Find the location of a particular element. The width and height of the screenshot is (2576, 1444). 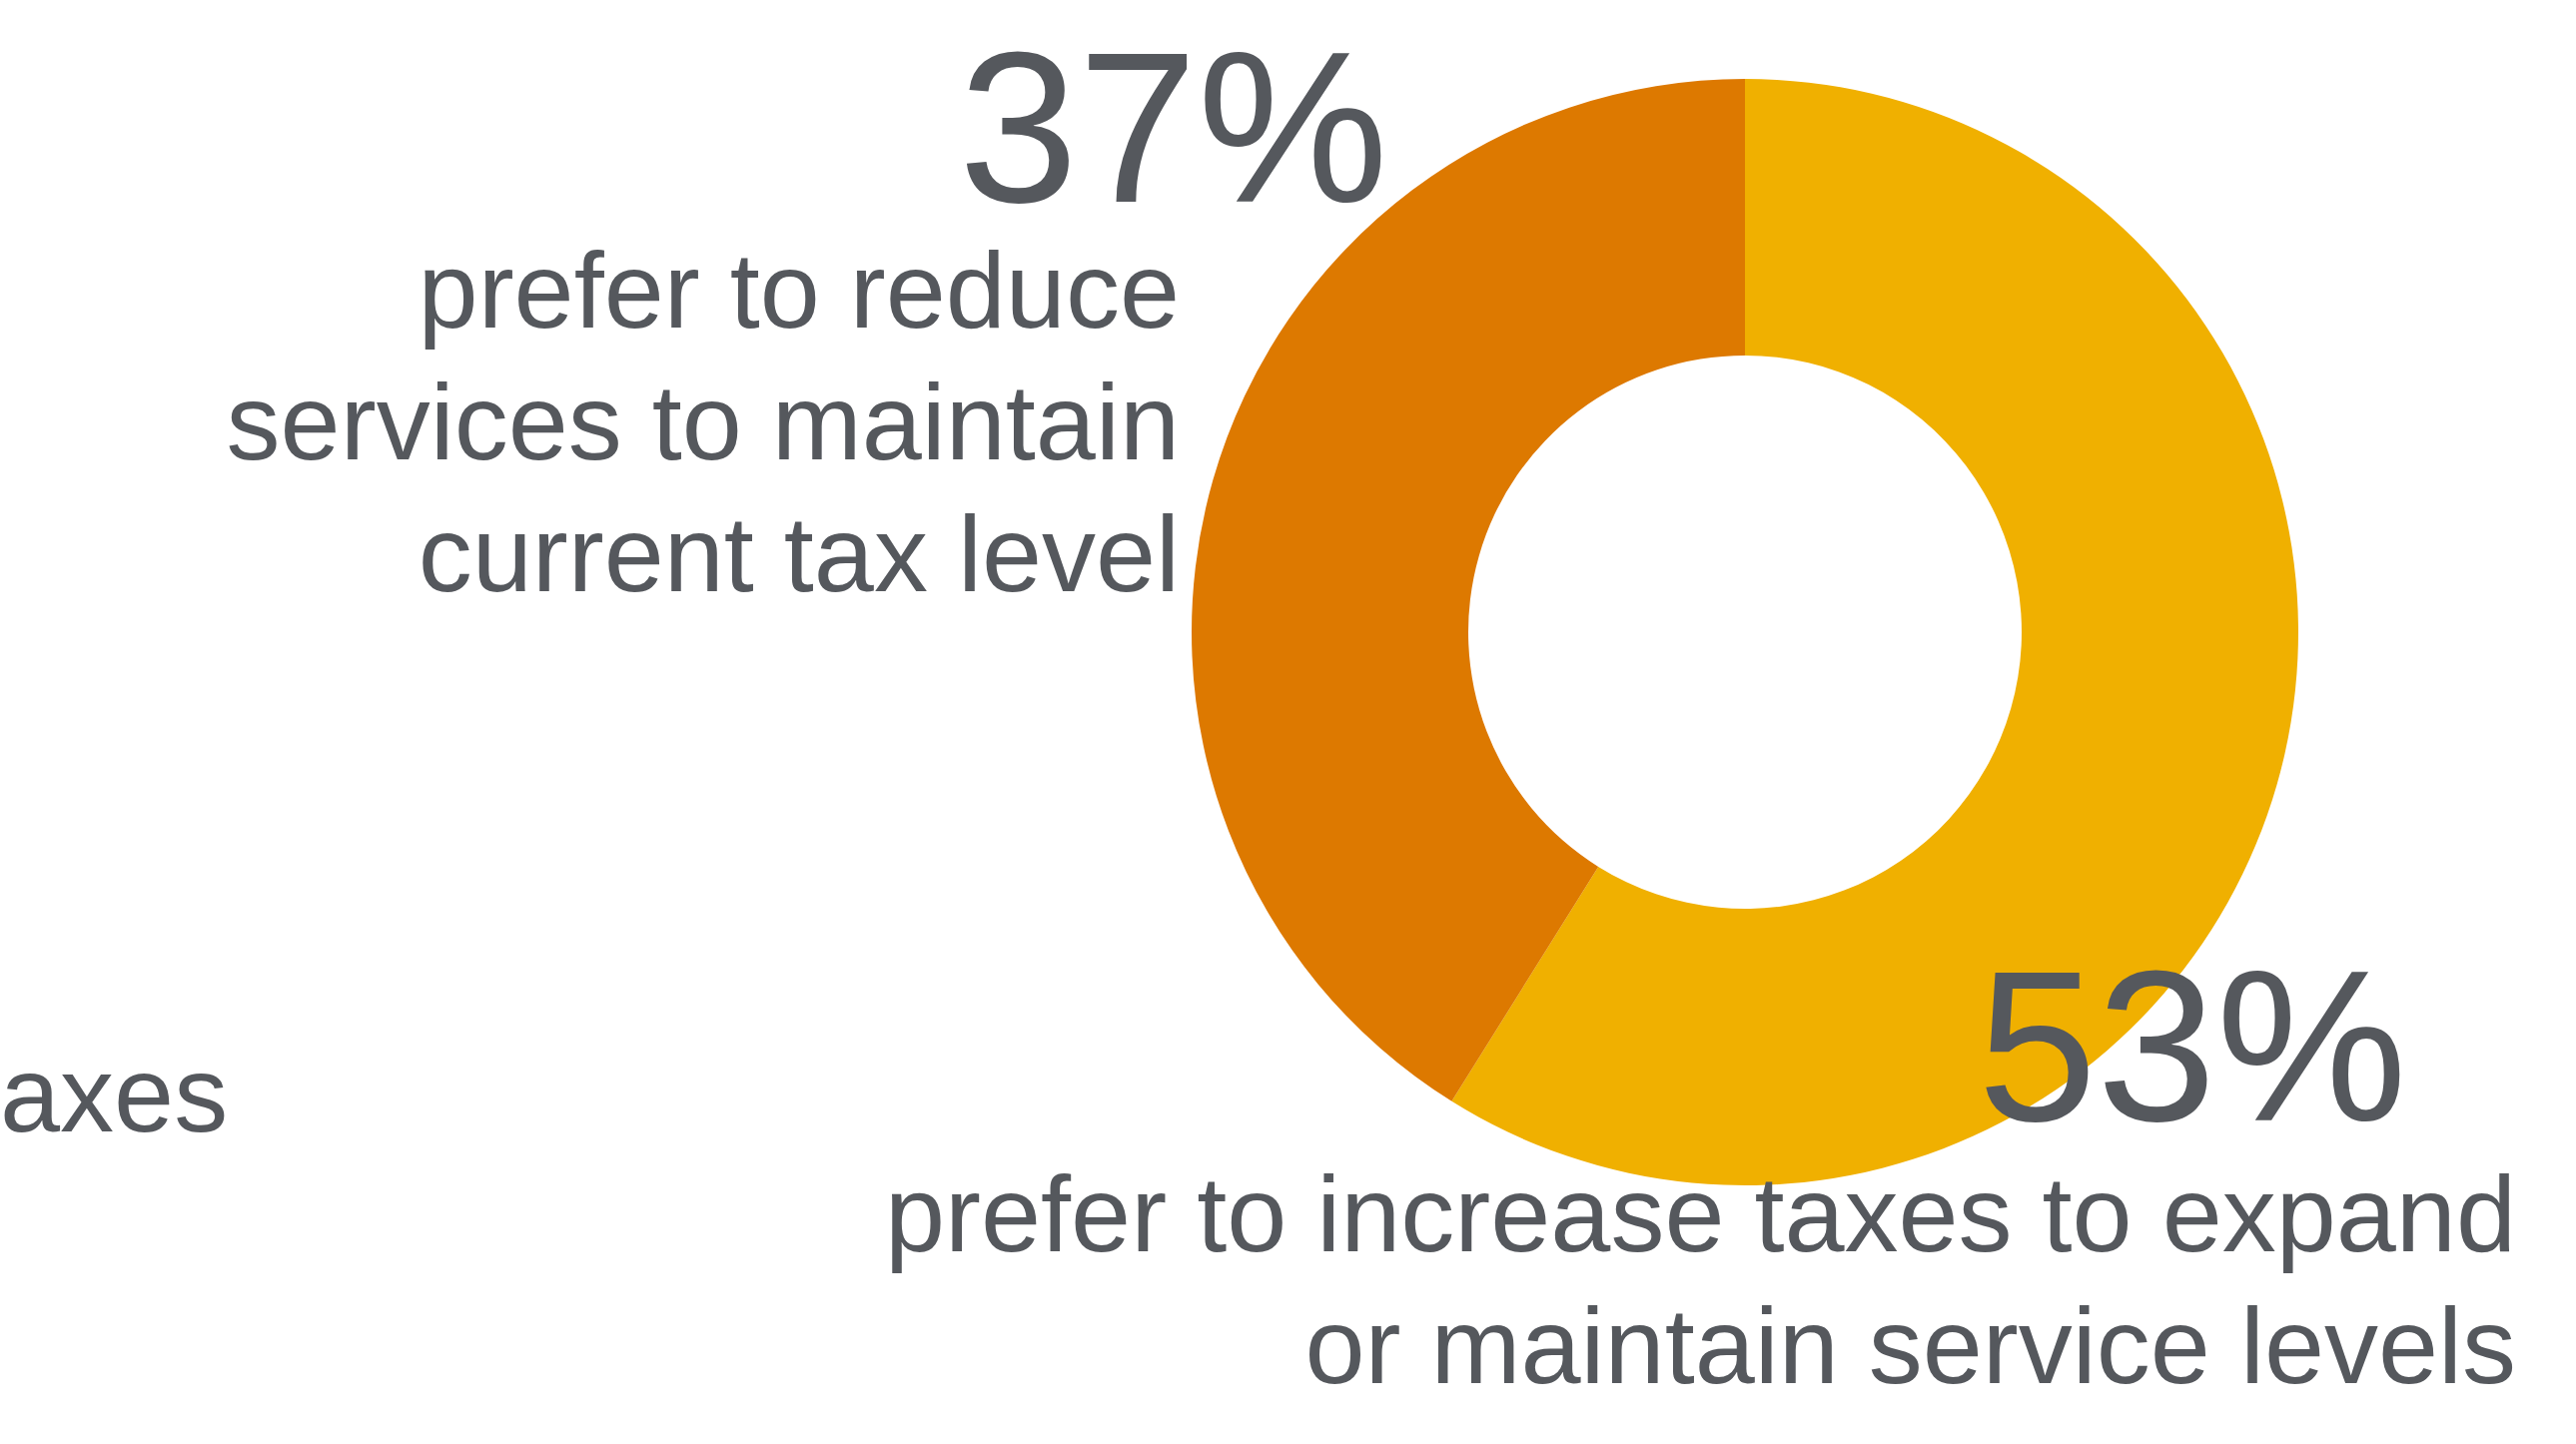

text: axes is located at coordinates (115, 1095).